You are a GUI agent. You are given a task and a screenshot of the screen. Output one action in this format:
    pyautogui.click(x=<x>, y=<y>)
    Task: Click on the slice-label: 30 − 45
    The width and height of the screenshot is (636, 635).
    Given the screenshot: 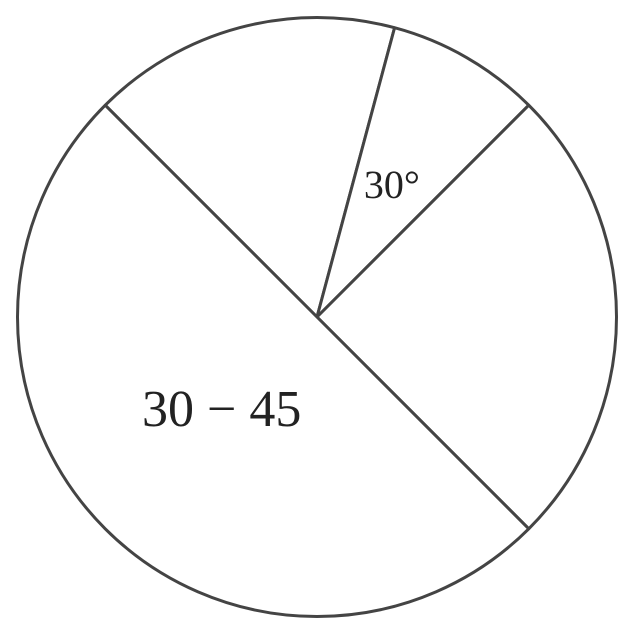 What is the action you would take?
    pyautogui.click(x=222, y=409)
    